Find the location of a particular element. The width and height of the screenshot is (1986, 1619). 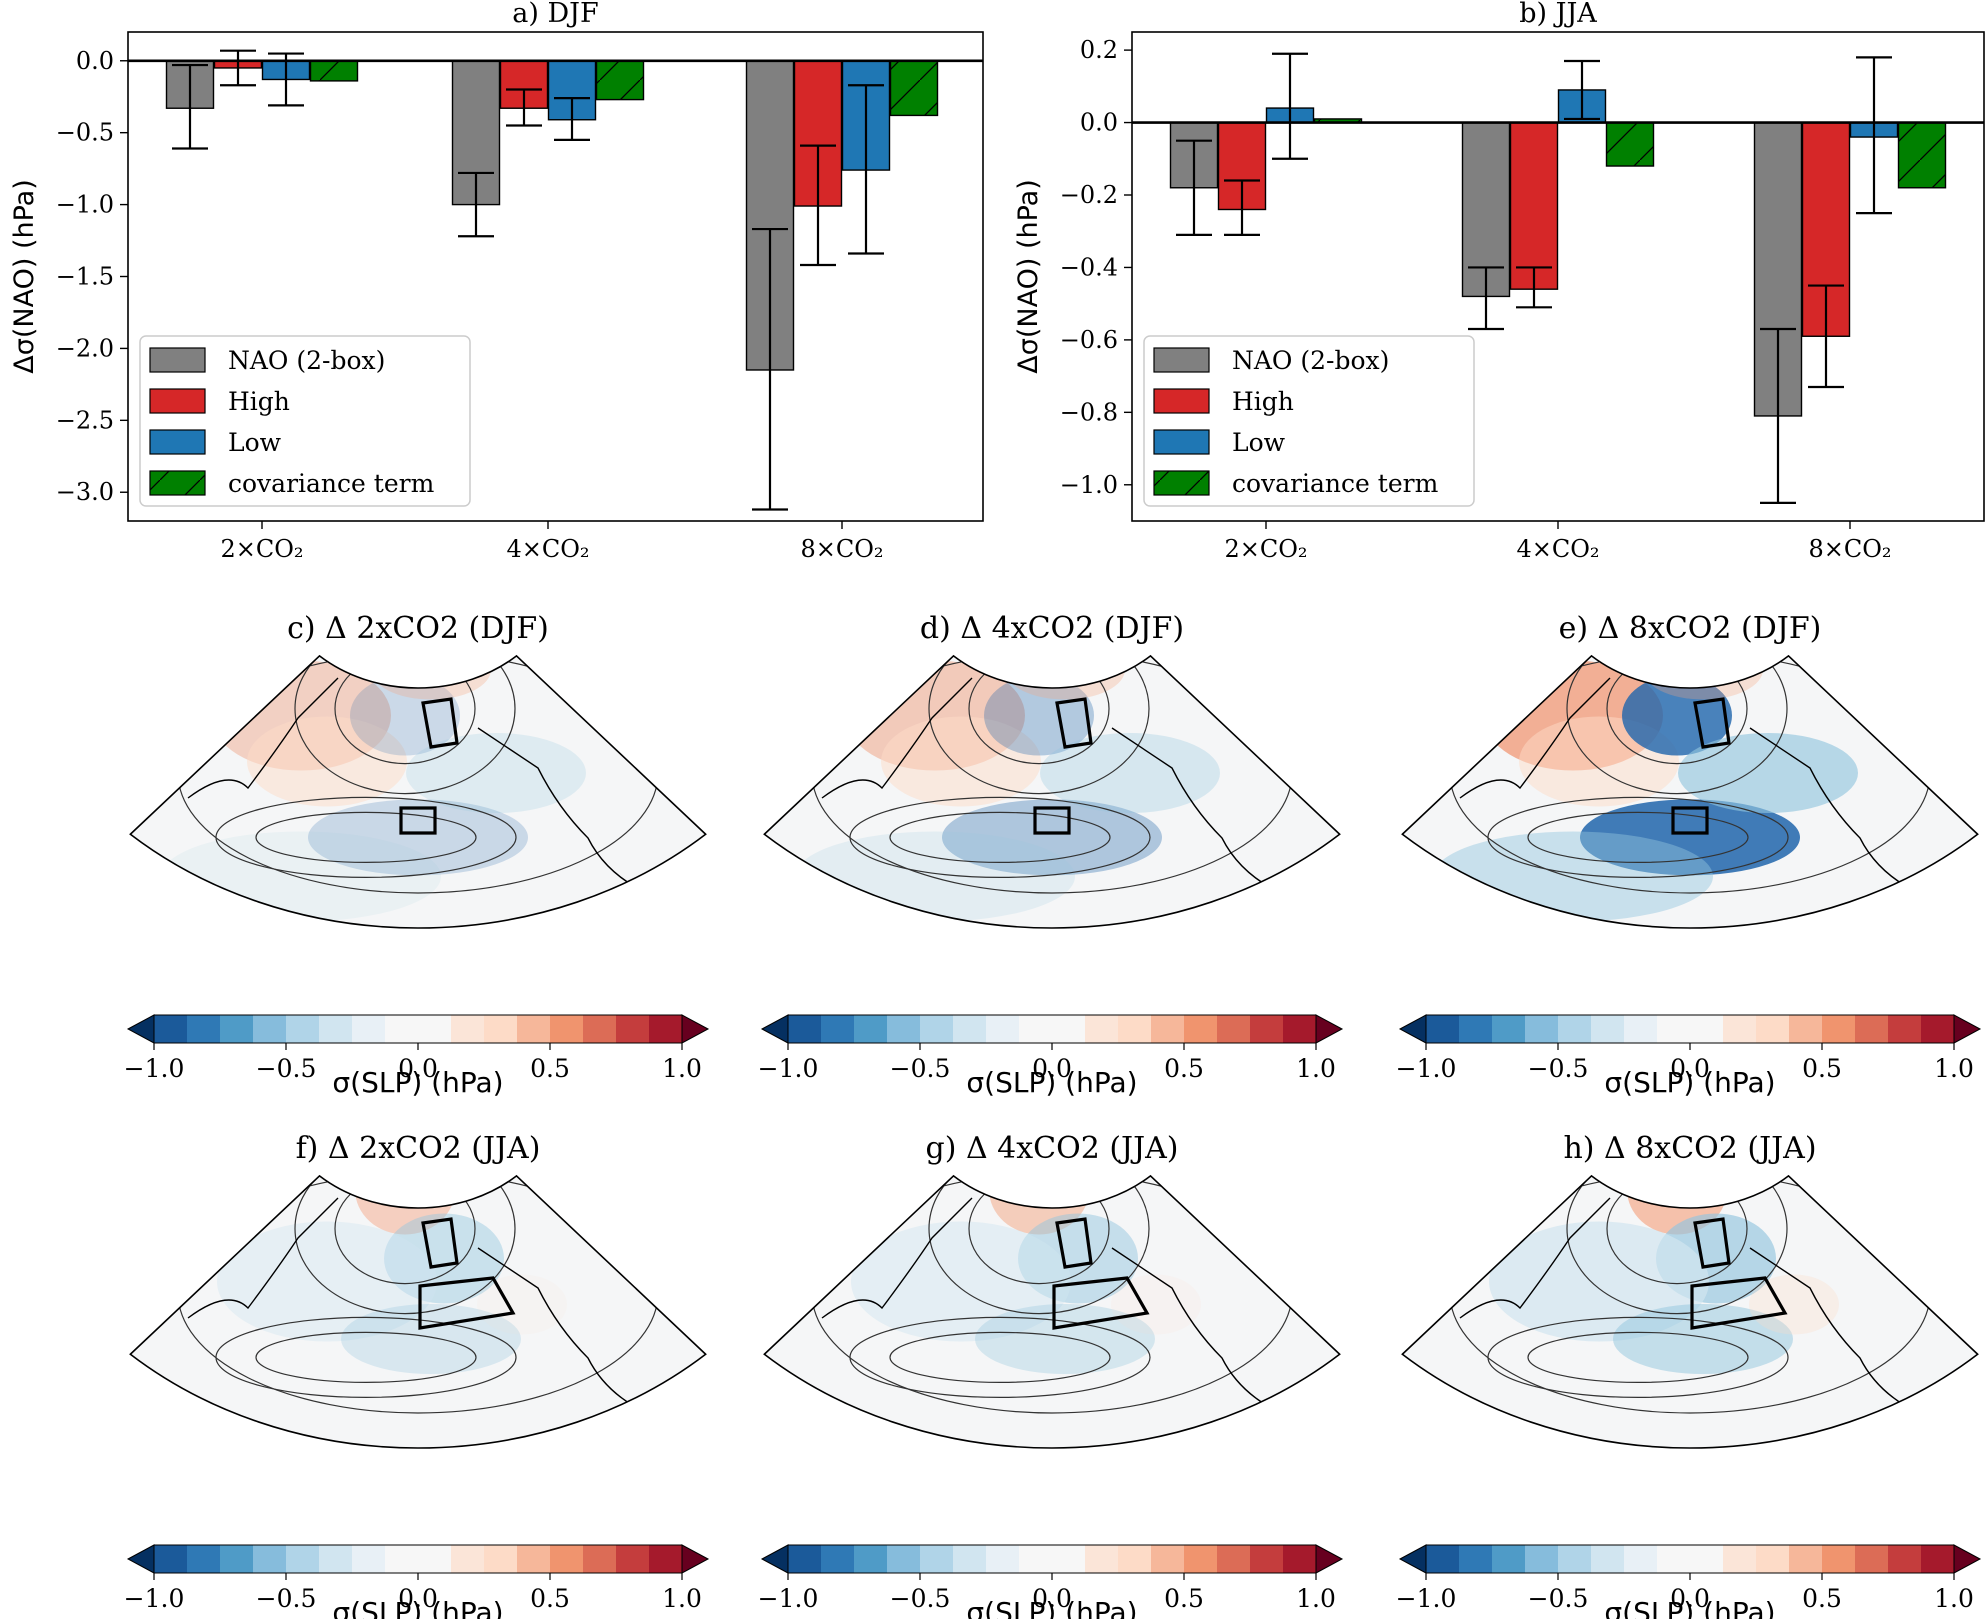

map-title: h) Δ 8xCO2 (JJA) is located at coordinates (1689, 1148).